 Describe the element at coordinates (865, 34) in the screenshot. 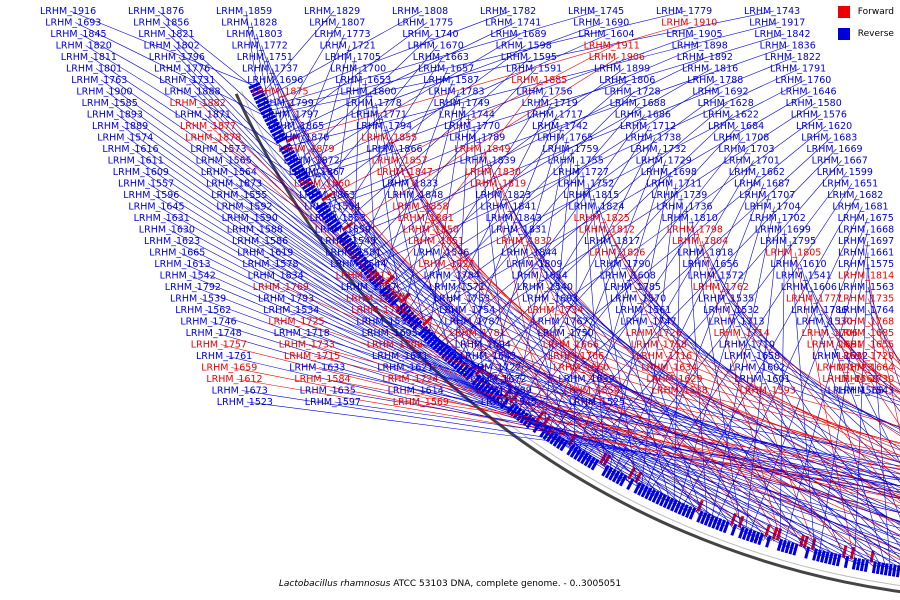

I see `legend-item-reverse: Reverse` at that location.